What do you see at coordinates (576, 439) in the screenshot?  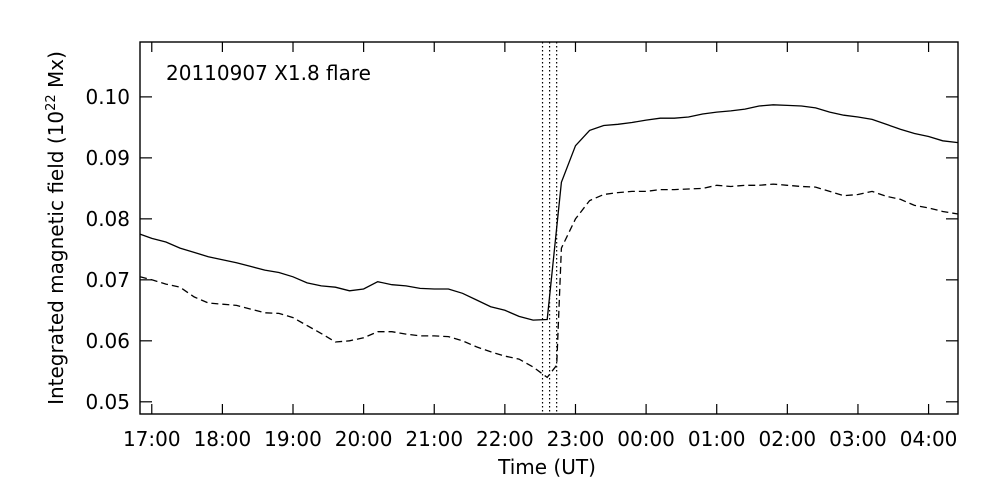 I see `x-tick-label: 23:00` at bounding box center [576, 439].